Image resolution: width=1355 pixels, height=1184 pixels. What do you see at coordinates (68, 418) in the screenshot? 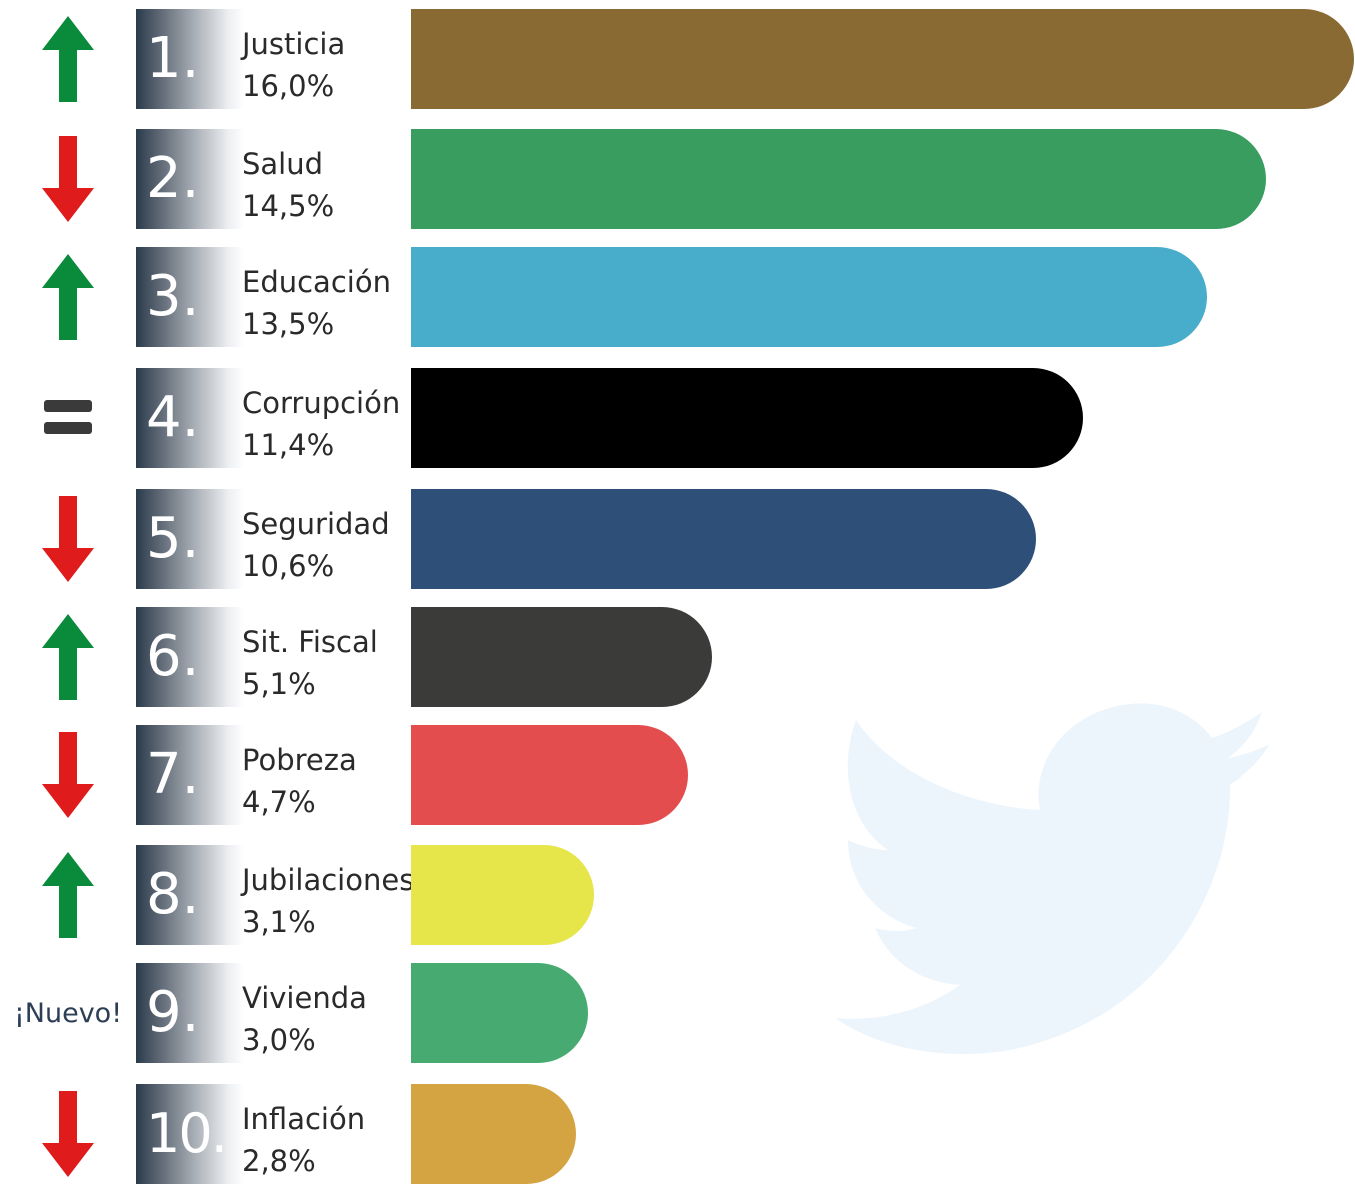
I see `equals-icon` at bounding box center [68, 418].